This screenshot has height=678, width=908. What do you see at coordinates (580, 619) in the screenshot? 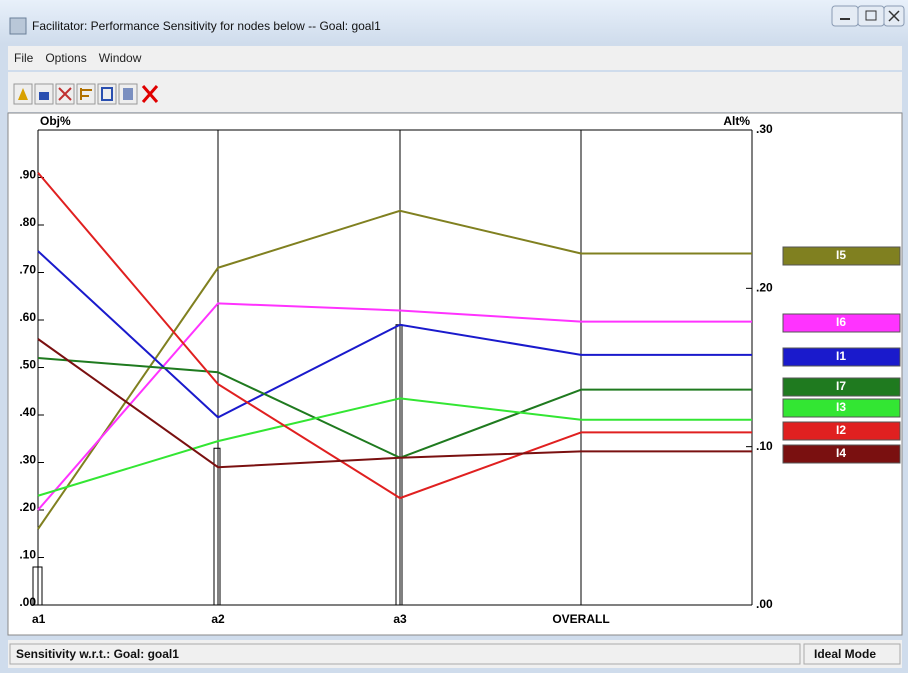
I see `x-tick-label: OVERALL` at bounding box center [580, 619].